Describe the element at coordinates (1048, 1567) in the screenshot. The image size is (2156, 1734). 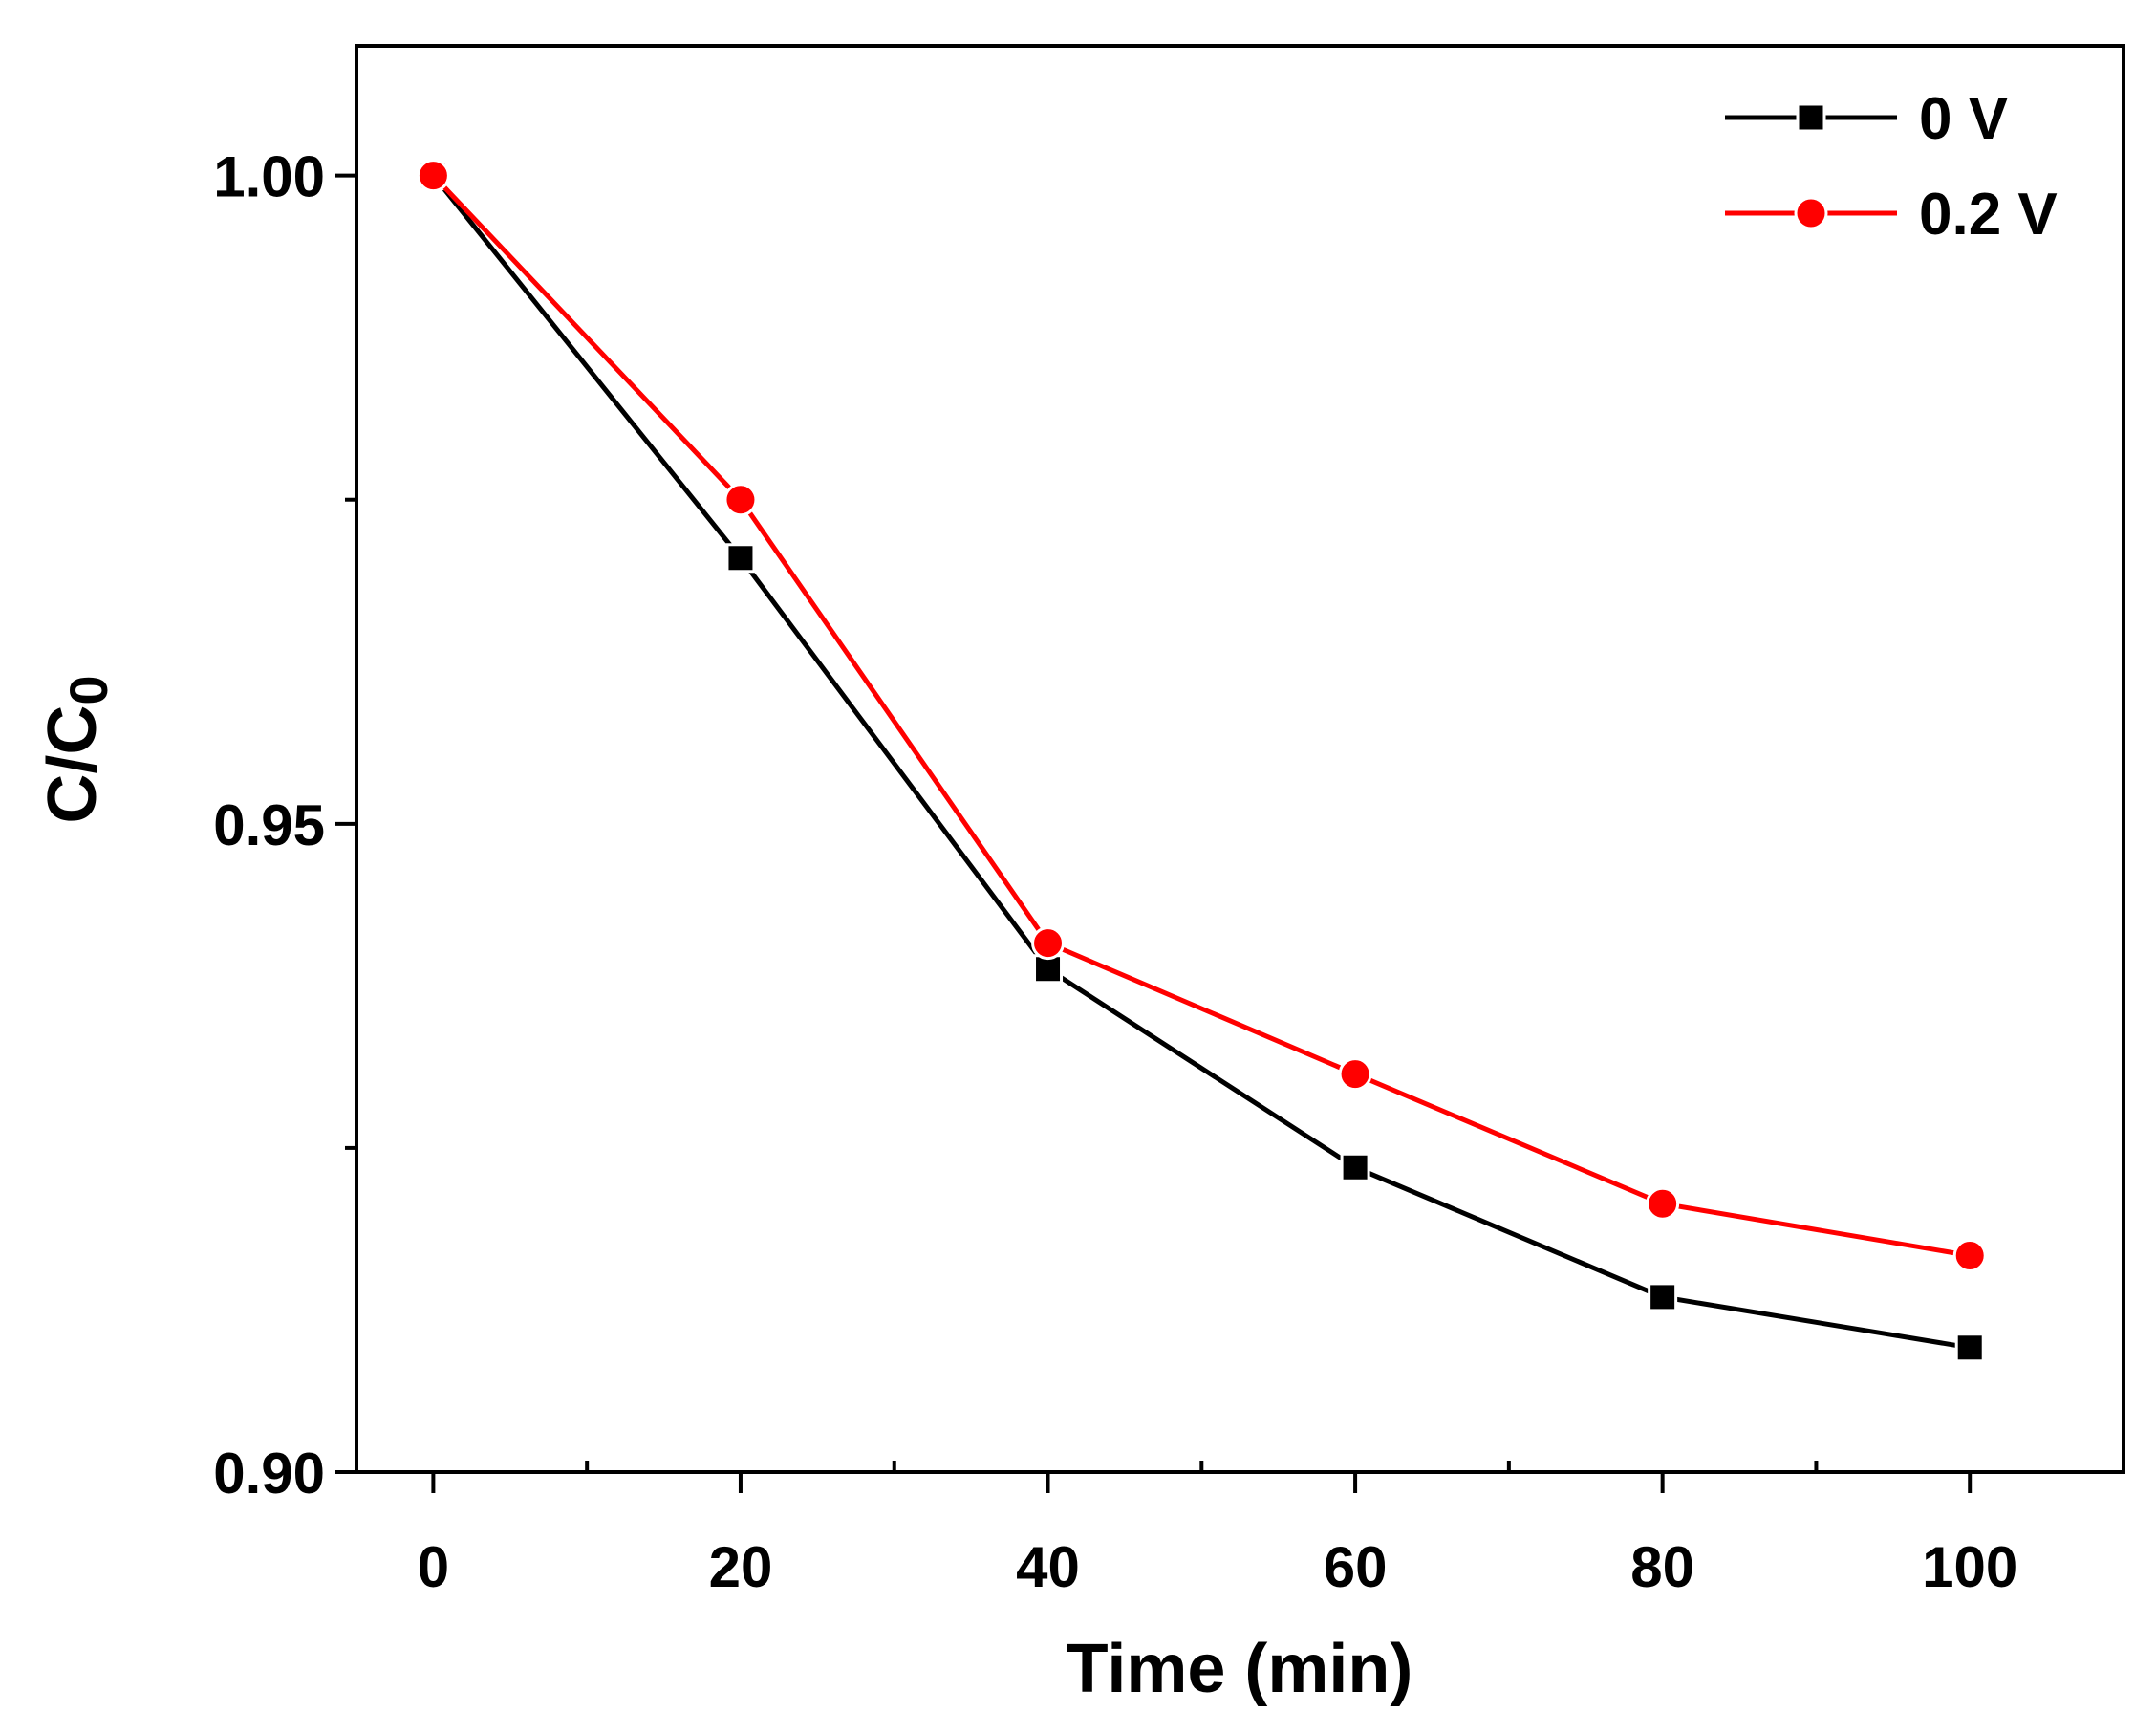
I see `x-tick-label: 40` at that location.